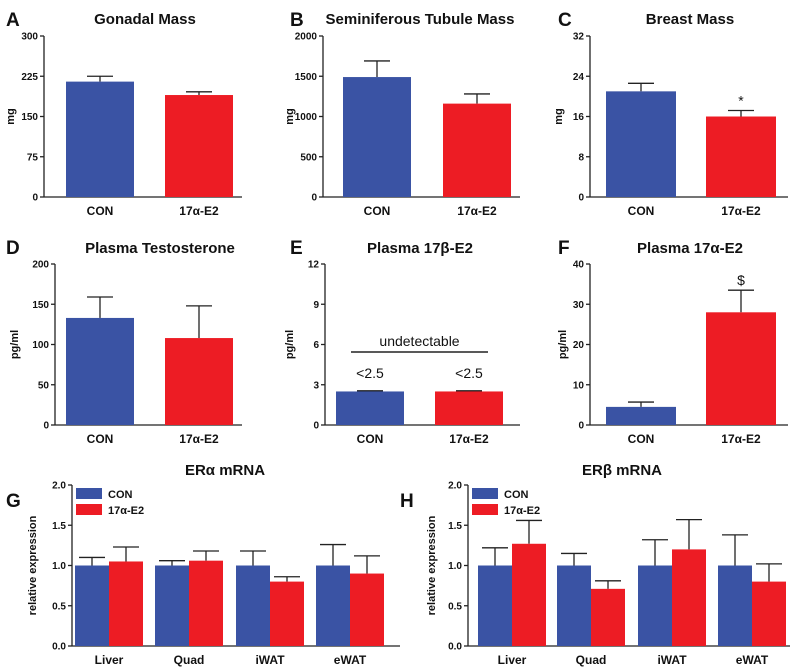  I want to click on bar-c-e2, so click(741, 156).